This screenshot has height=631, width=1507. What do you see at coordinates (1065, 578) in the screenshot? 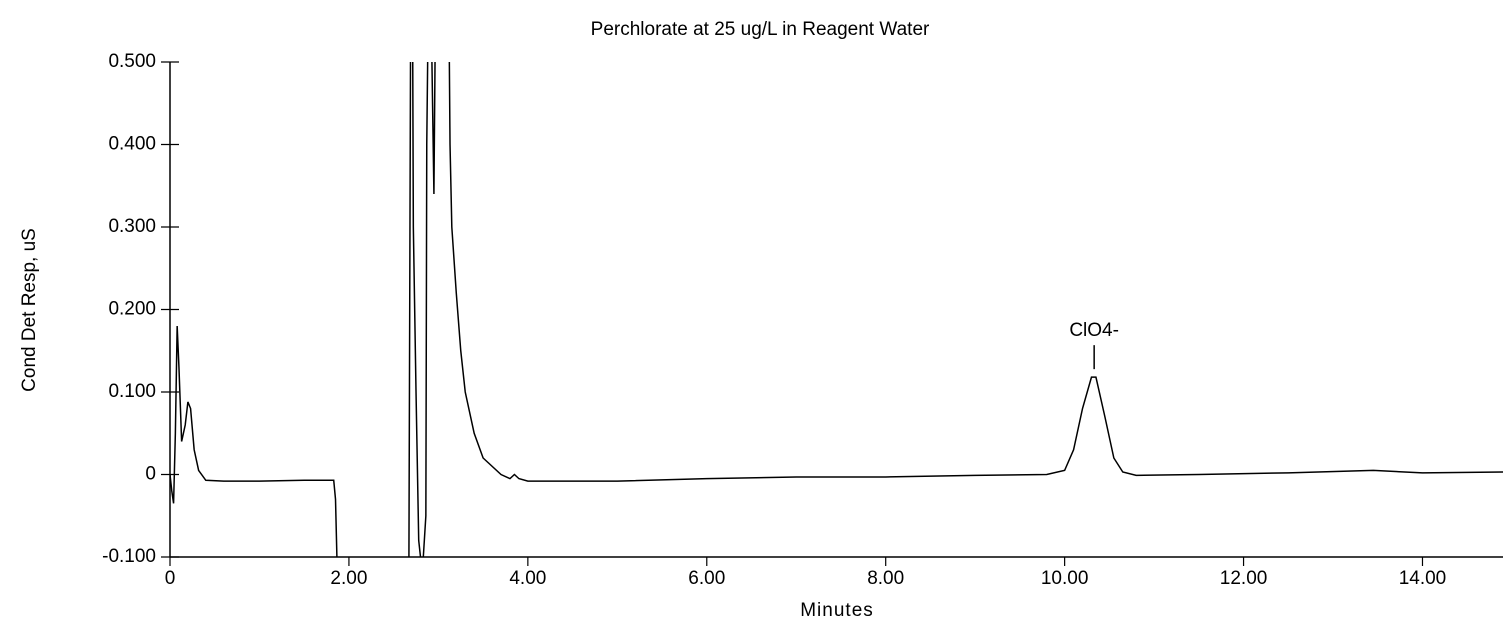
I see `x-tick-label: 10.00` at bounding box center [1065, 578].